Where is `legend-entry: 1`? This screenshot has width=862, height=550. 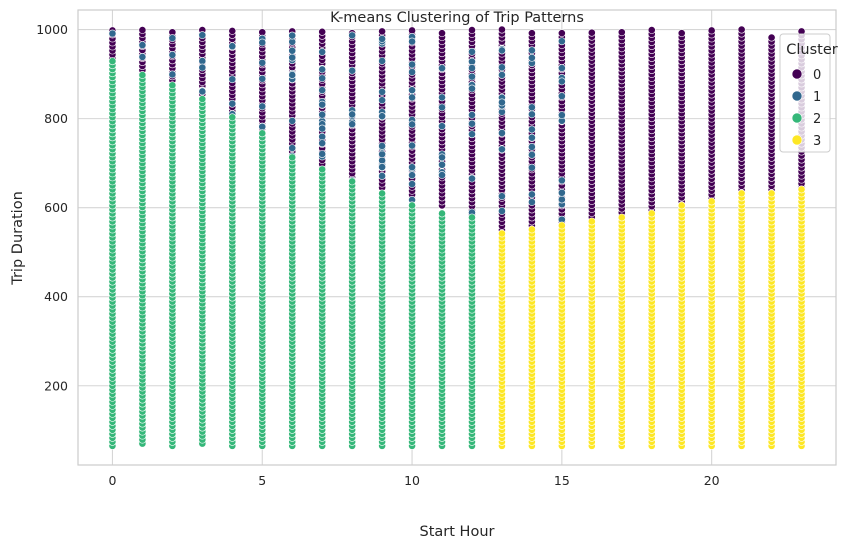 legend-entry: 1 is located at coordinates (817, 97).